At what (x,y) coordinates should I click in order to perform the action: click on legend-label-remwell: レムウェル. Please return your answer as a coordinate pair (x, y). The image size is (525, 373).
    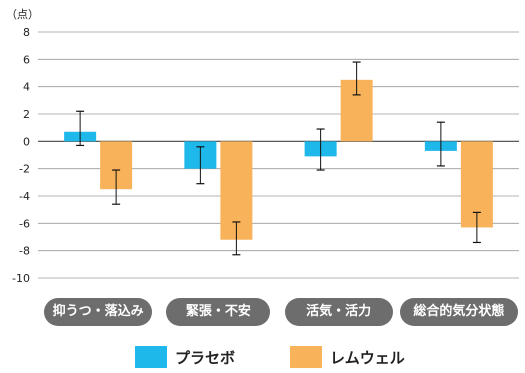
    Looking at the image, I should click on (367, 357).